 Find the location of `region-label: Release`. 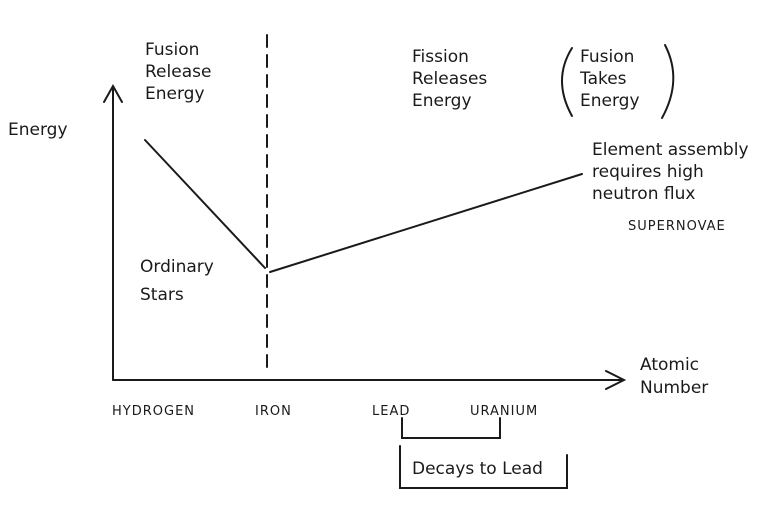

region-label: Release is located at coordinates (178, 72).